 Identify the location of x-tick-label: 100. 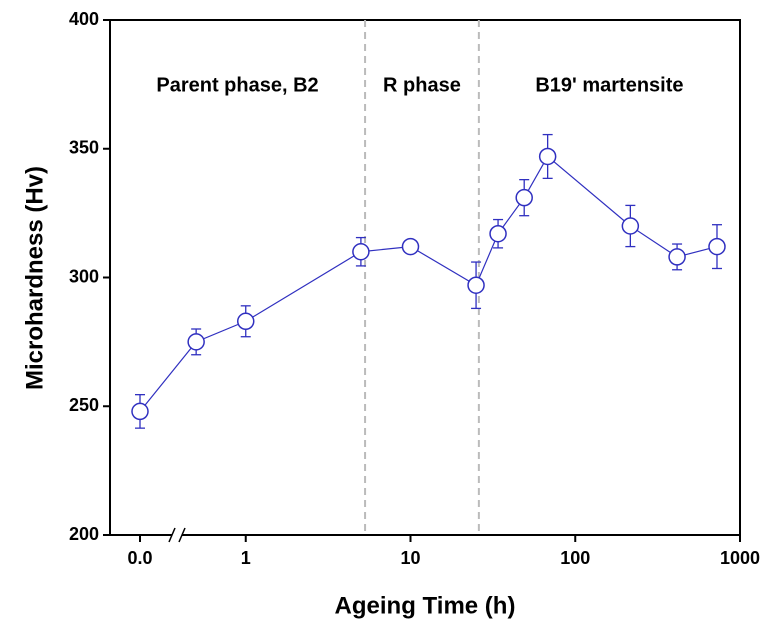
(575, 558).